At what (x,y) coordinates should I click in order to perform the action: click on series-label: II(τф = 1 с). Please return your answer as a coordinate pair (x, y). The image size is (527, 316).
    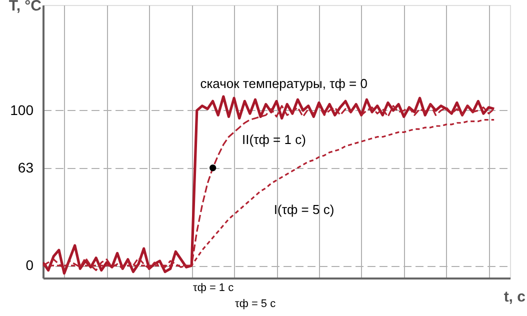
    Looking at the image, I should click on (274, 140).